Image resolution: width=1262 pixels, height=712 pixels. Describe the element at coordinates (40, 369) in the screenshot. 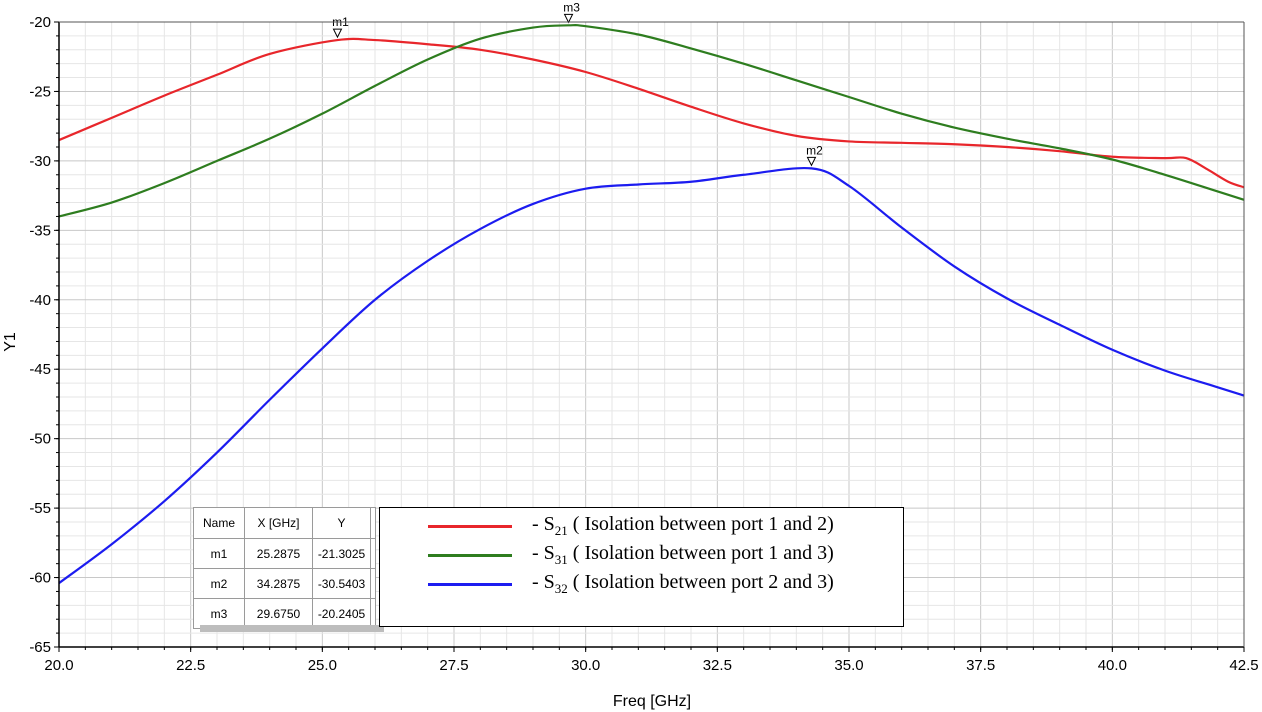

I see `y-tick-label: -45` at that location.